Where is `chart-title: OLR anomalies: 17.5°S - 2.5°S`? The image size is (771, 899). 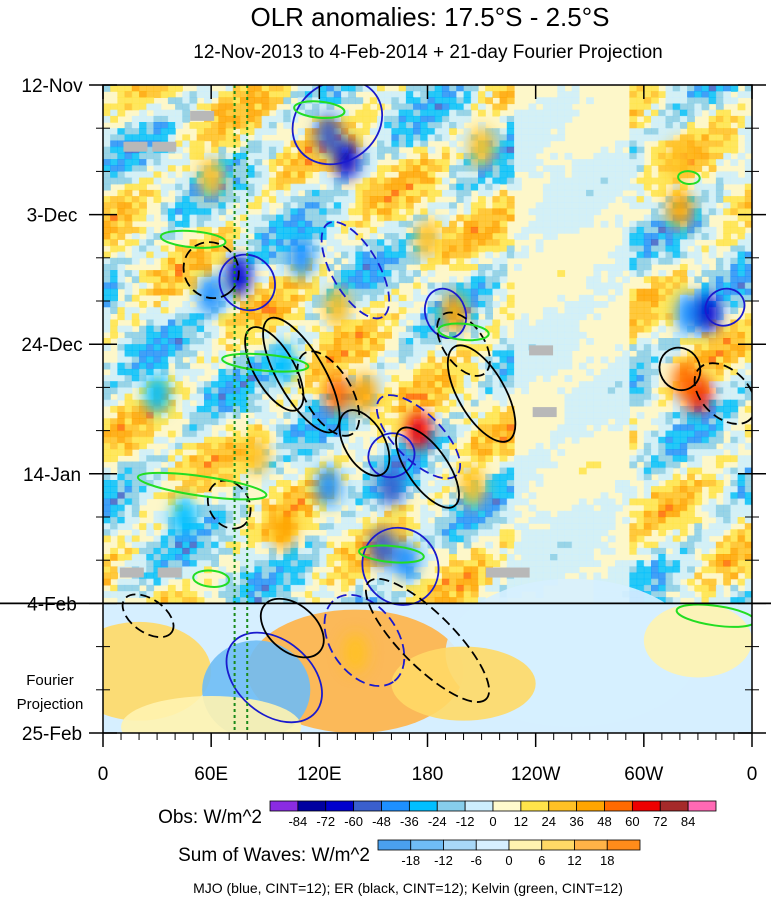
chart-title: OLR anomalies: 17.5°S - 2.5°S is located at coordinates (430, 17).